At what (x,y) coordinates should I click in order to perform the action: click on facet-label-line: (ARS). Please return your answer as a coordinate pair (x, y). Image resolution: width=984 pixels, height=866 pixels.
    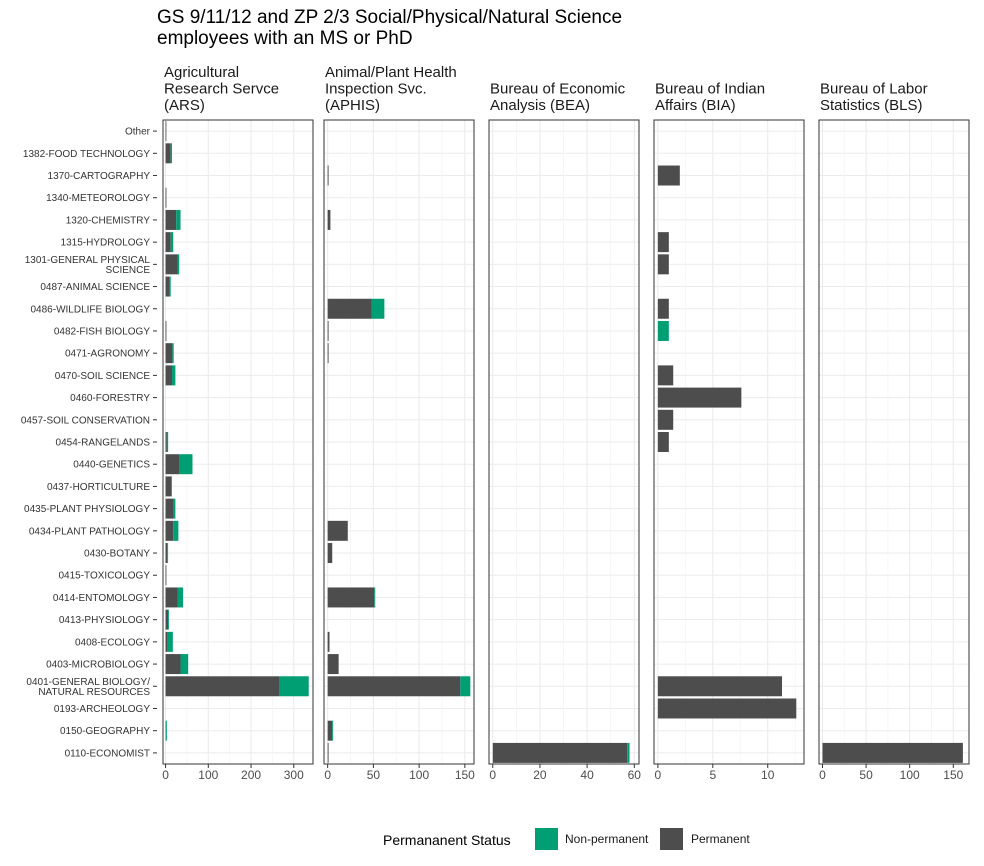
    Looking at the image, I should click on (184, 105).